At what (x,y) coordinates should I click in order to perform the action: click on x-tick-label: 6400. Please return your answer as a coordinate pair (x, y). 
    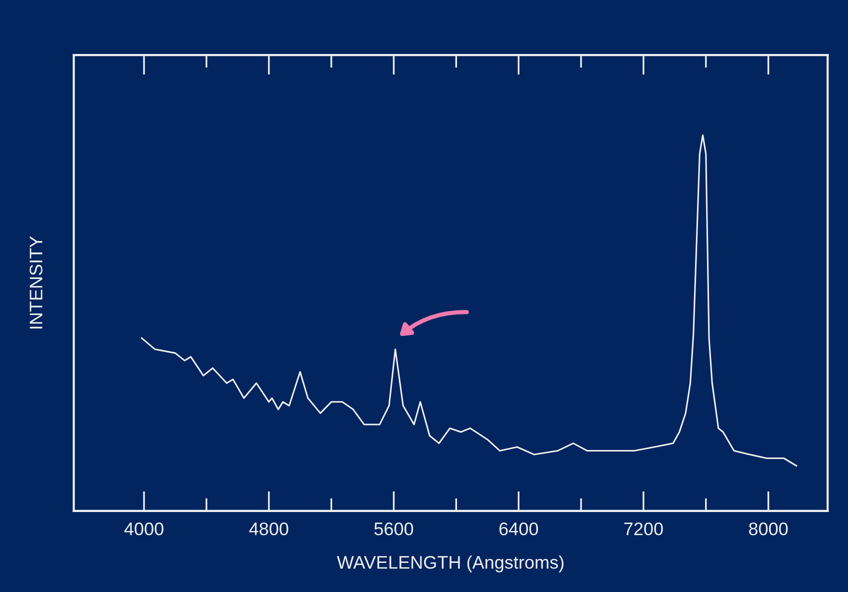
    Looking at the image, I should click on (518, 529).